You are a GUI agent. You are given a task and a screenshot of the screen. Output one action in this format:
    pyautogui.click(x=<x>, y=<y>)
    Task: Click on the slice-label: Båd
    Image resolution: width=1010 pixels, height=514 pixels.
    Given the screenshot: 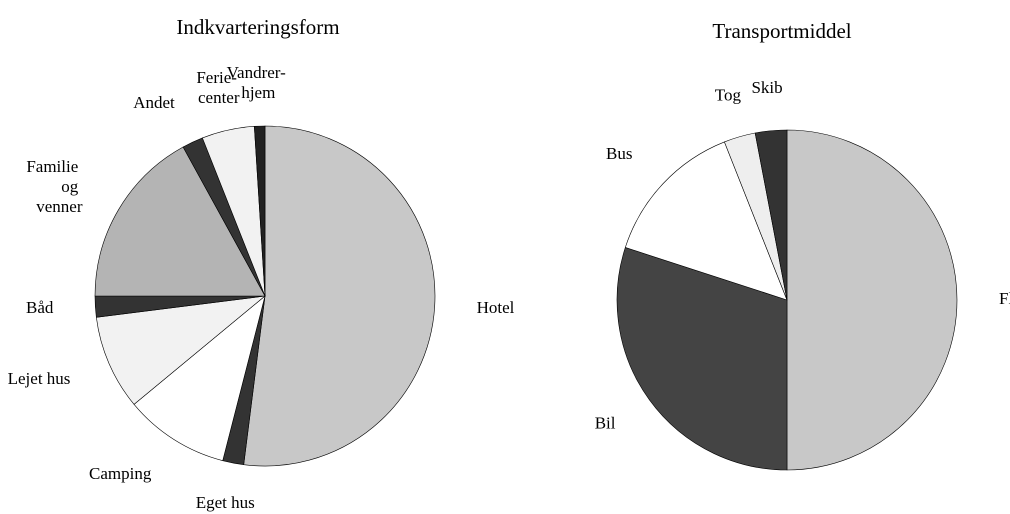 What is the action you would take?
    pyautogui.click(x=40, y=307)
    